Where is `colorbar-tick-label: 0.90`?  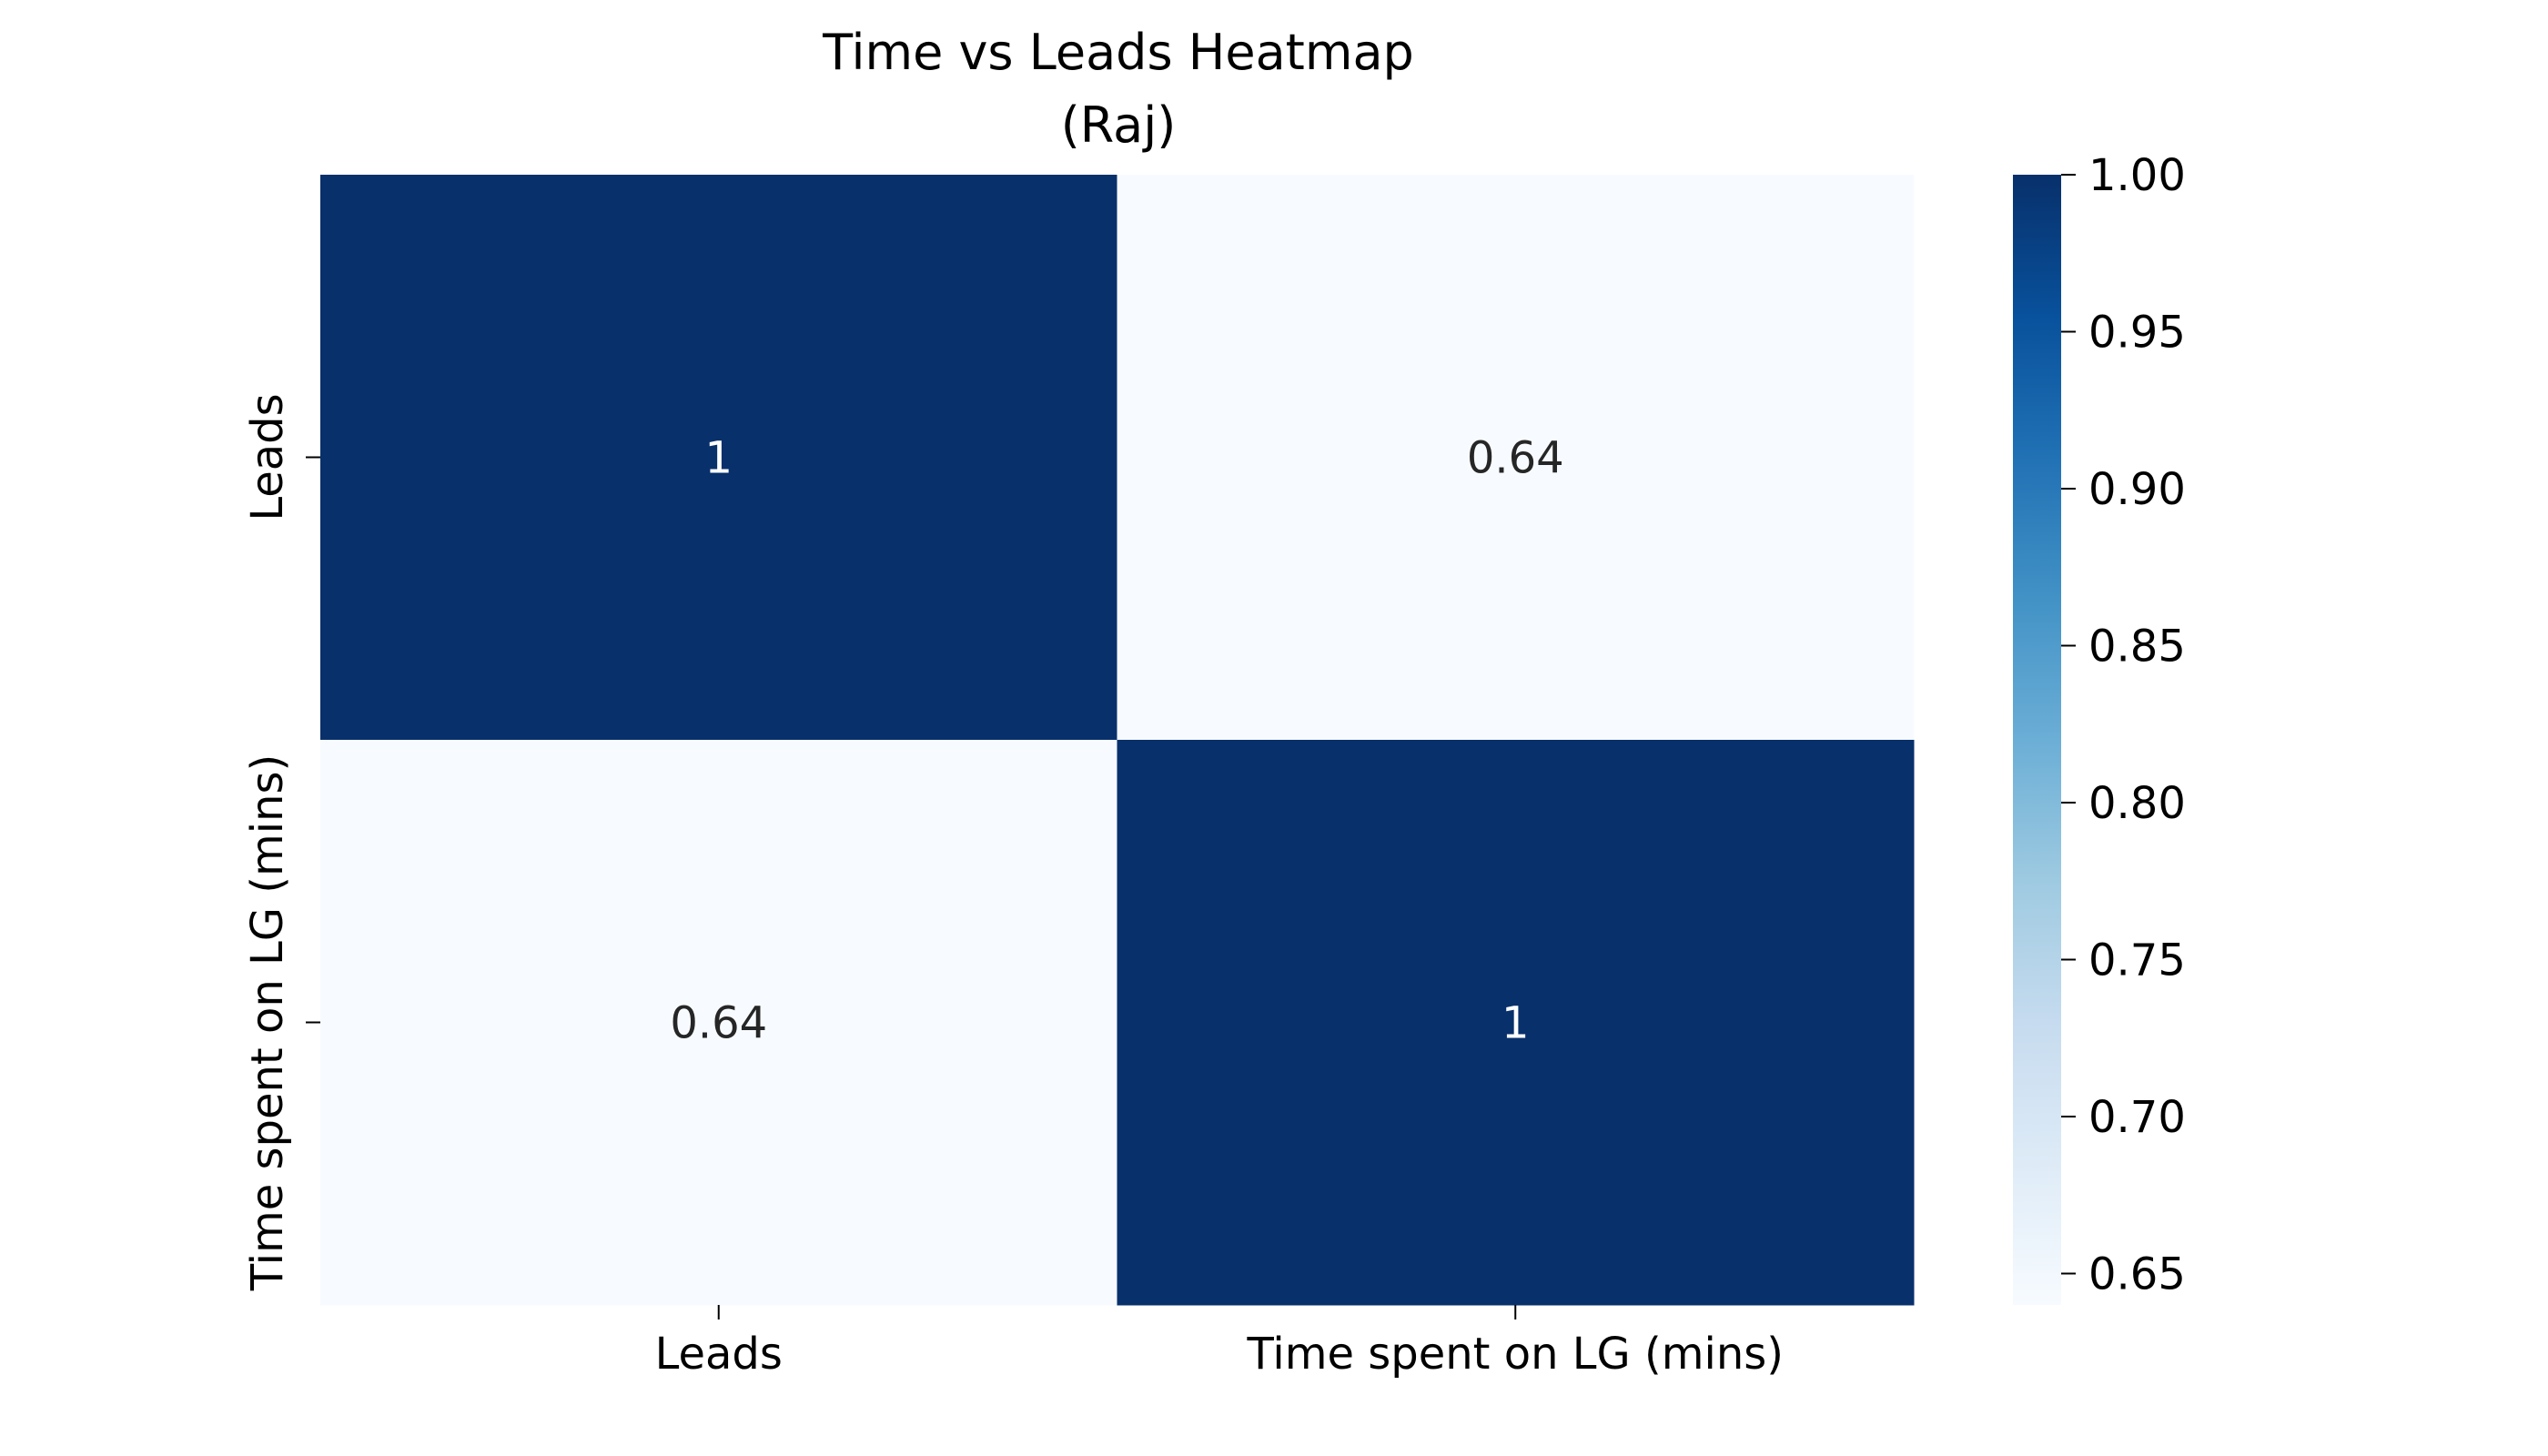
colorbar-tick-label: 0.90 is located at coordinates (2137, 490).